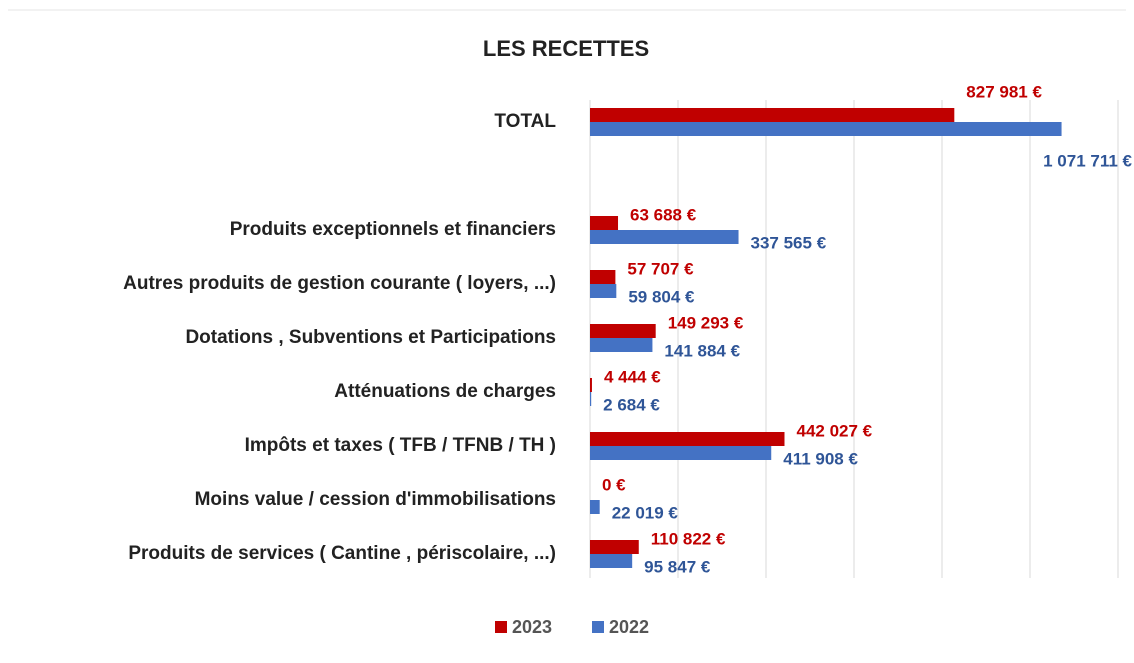 This screenshot has height=663, width=1134. I want to click on data-label: 411 908 €, so click(820, 458).